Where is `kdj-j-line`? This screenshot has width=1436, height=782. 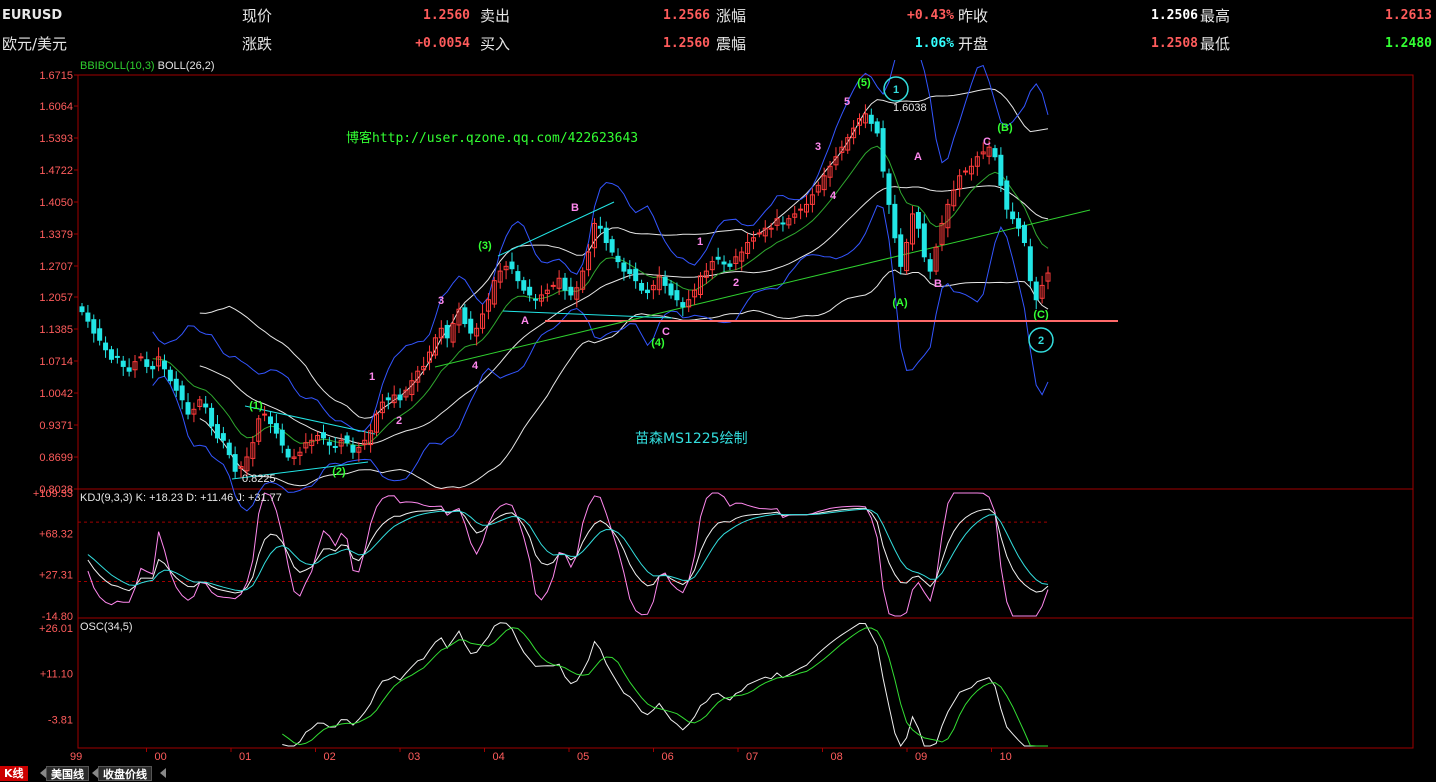 kdj-j-line is located at coordinates (568, 554).